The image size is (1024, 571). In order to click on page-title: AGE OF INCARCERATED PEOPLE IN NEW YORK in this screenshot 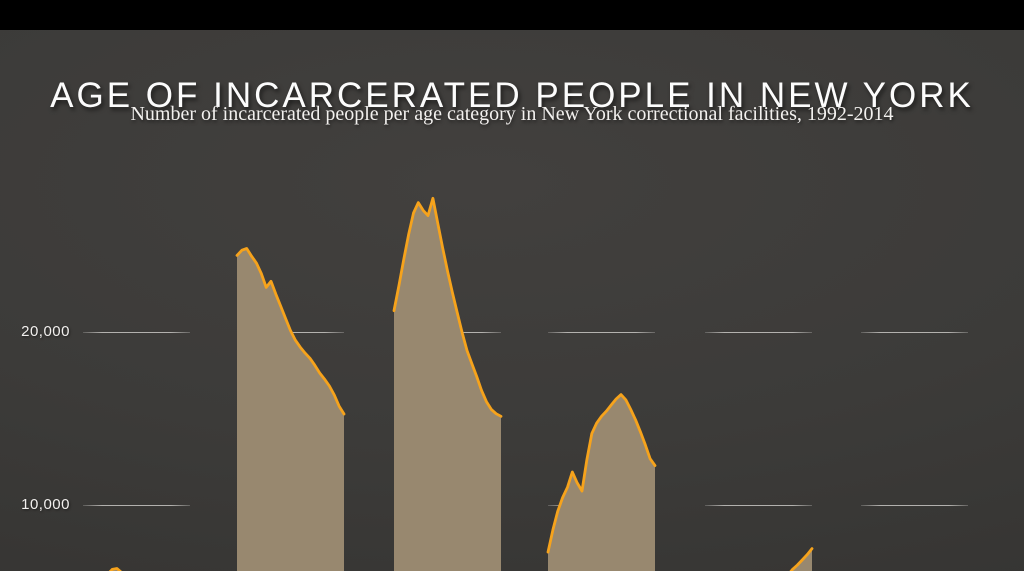, I will do `click(512, 96)`.